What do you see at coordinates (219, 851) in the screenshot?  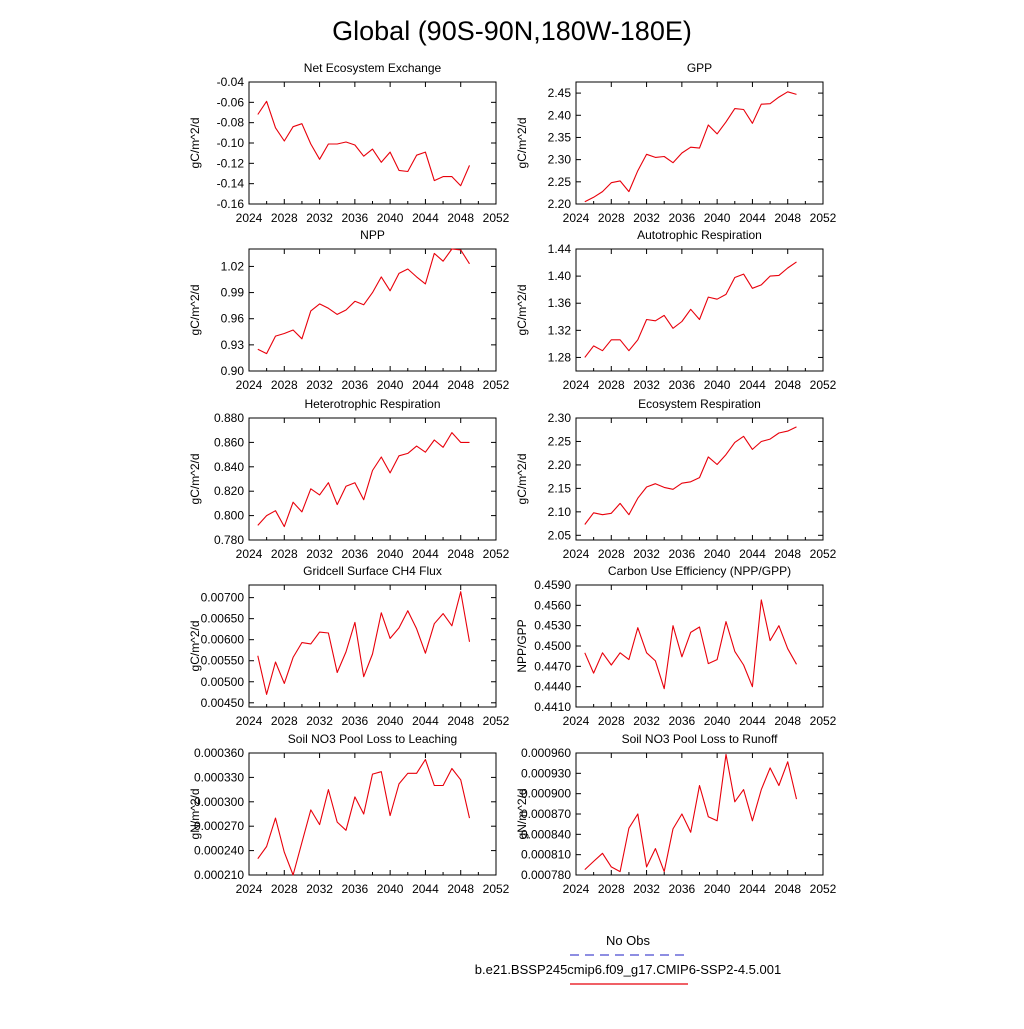 I see `y-tick-label: 0.000240` at bounding box center [219, 851].